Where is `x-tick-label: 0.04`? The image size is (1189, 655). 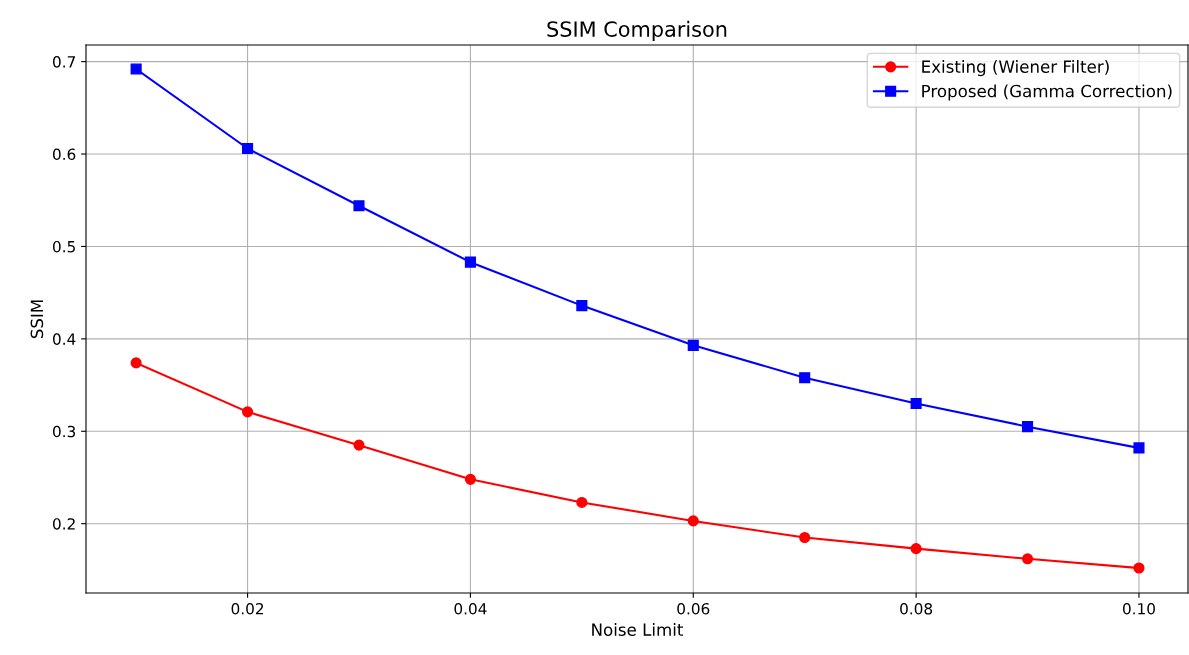
x-tick-label: 0.04 is located at coordinates (470, 608).